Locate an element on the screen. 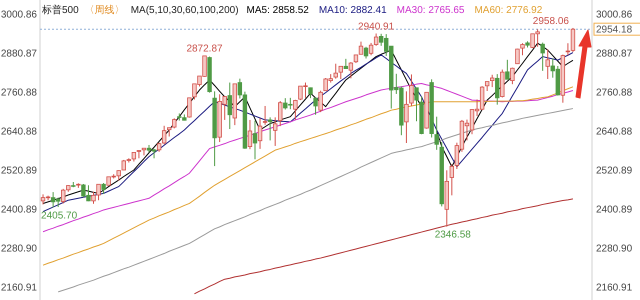  y-tick-label: 2520.89 is located at coordinates (19, 171).